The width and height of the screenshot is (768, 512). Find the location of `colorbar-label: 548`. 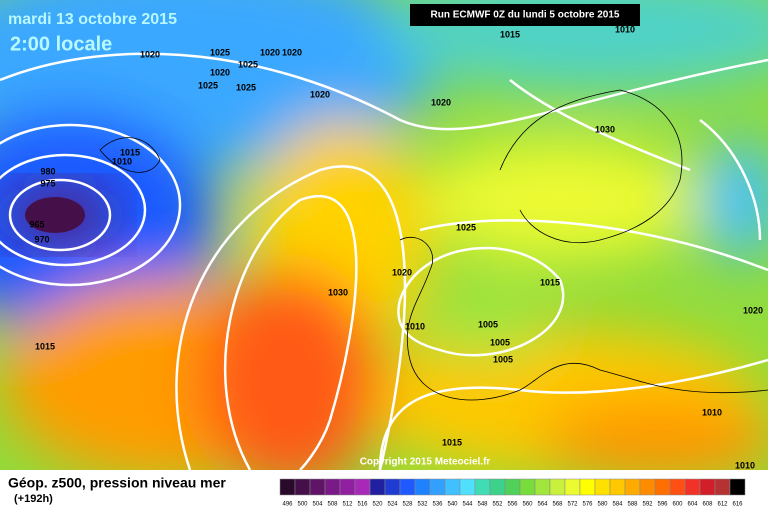

colorbar-label: 548 is located at coordinates (482, 505).